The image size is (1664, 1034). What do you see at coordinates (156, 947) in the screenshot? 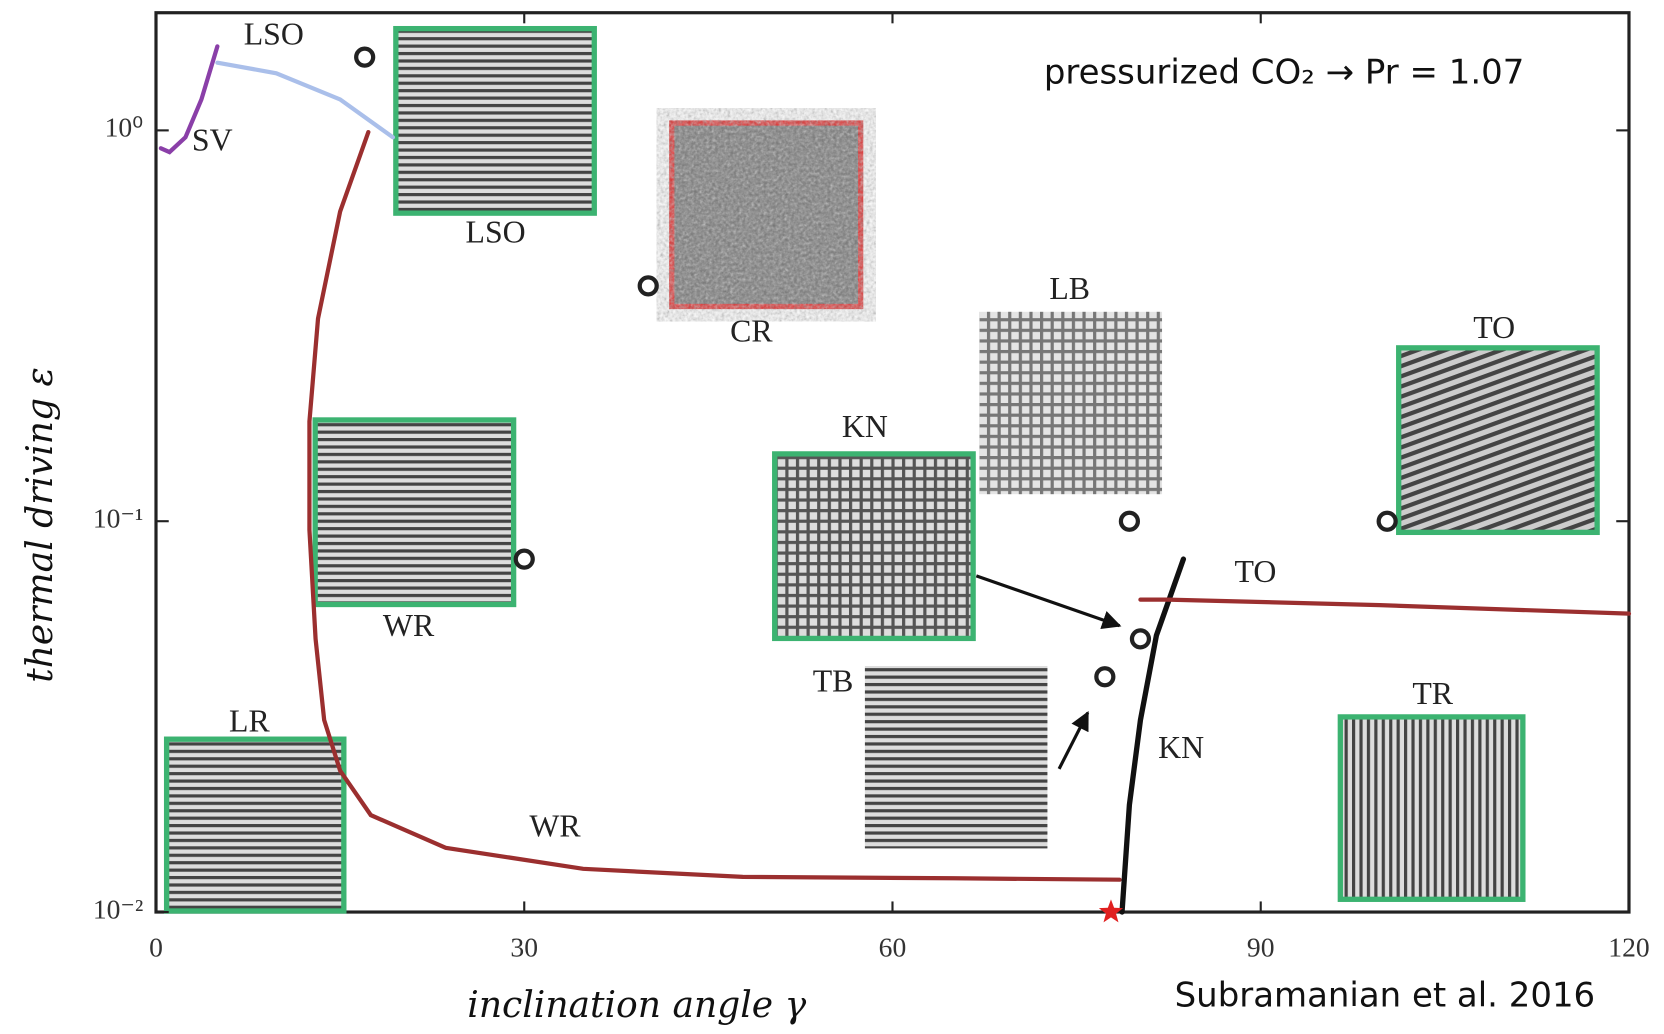
I see `x-tick-label: 0` at bounding box center [156, 947].